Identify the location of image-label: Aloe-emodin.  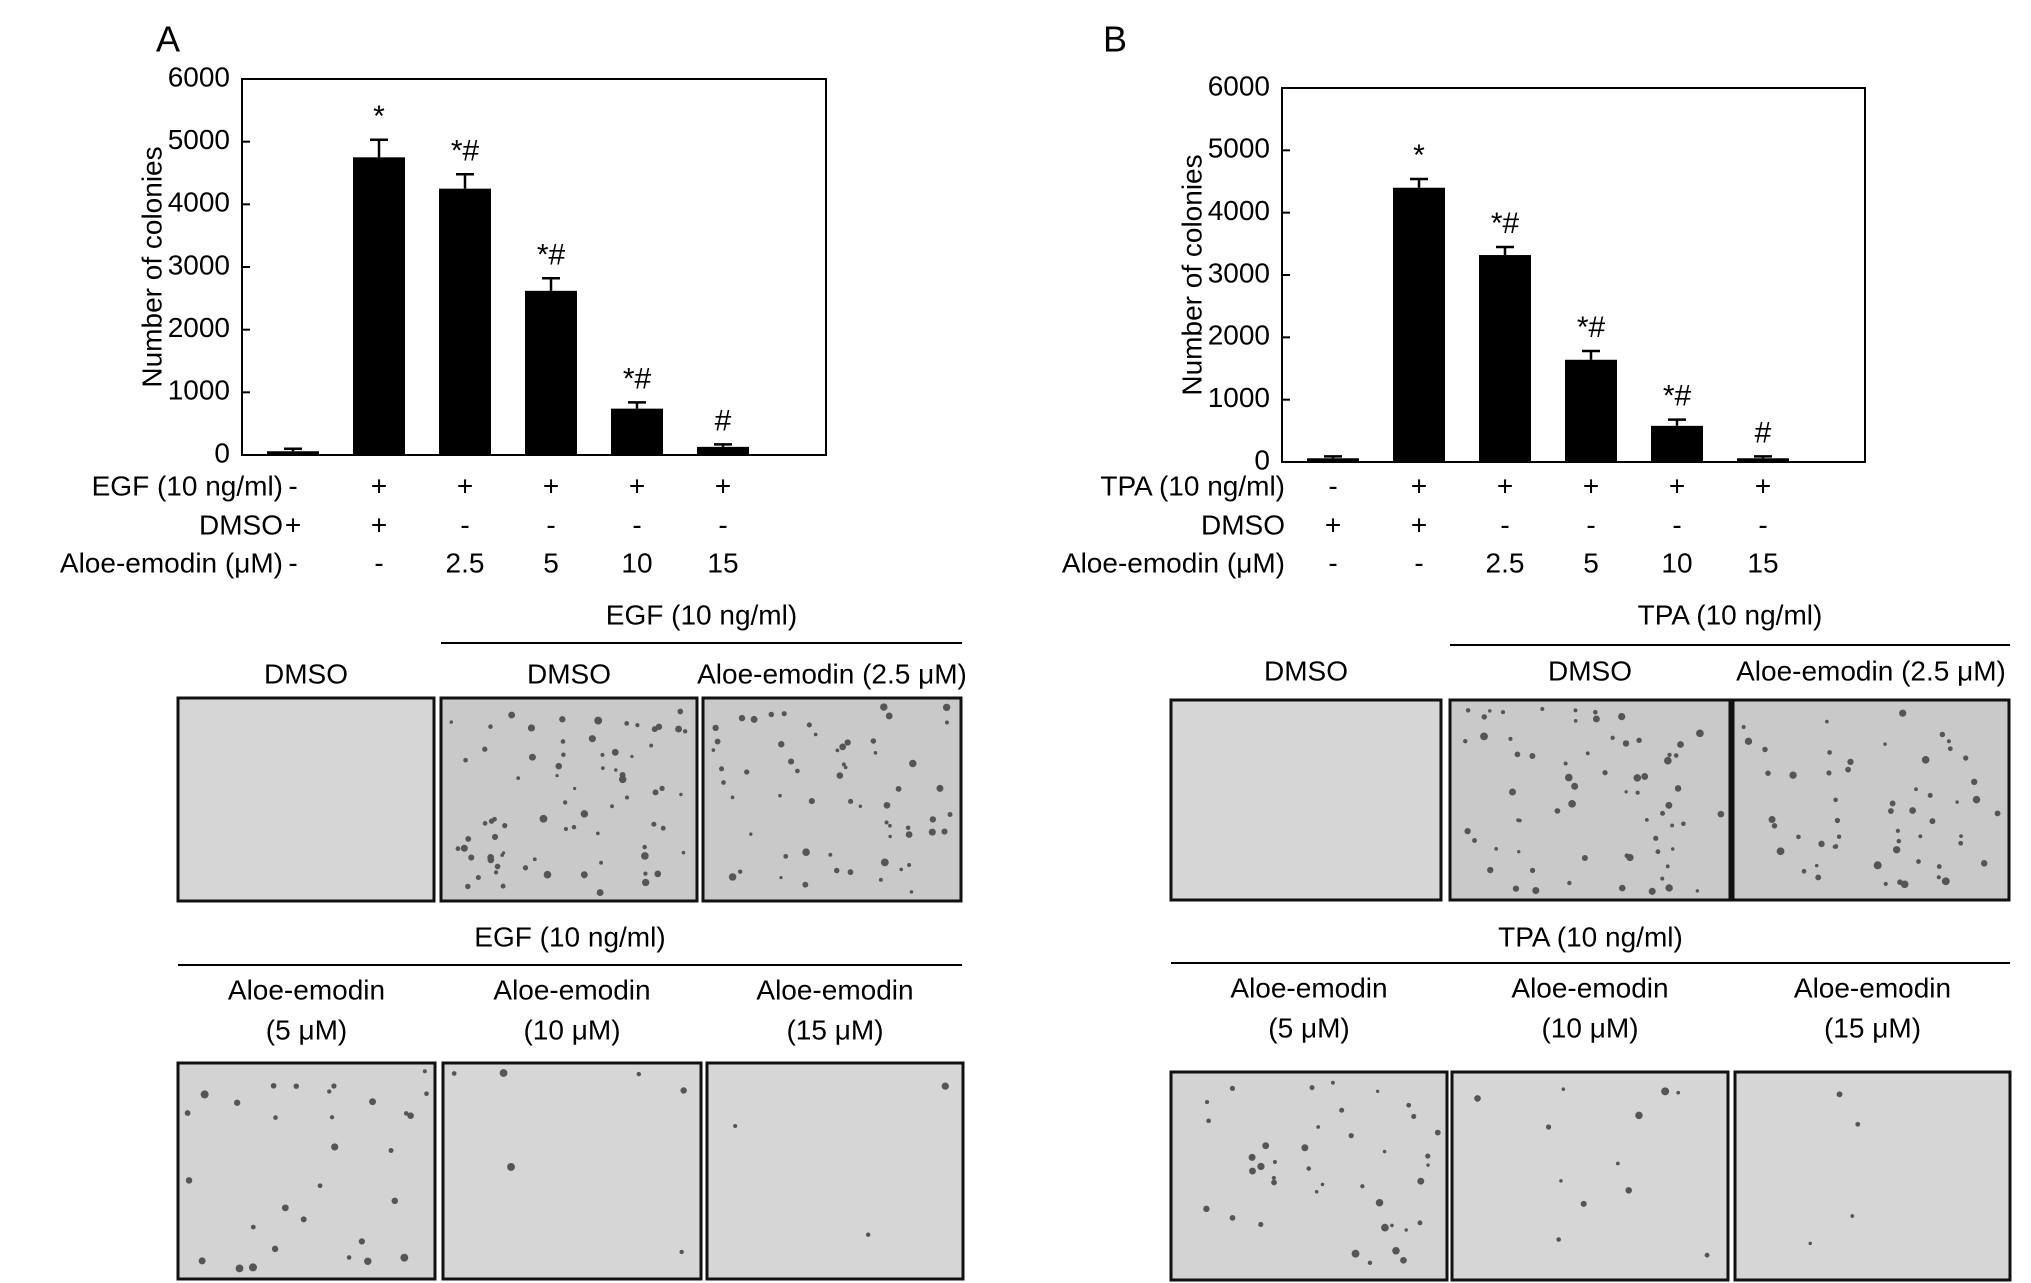
(571, 989).